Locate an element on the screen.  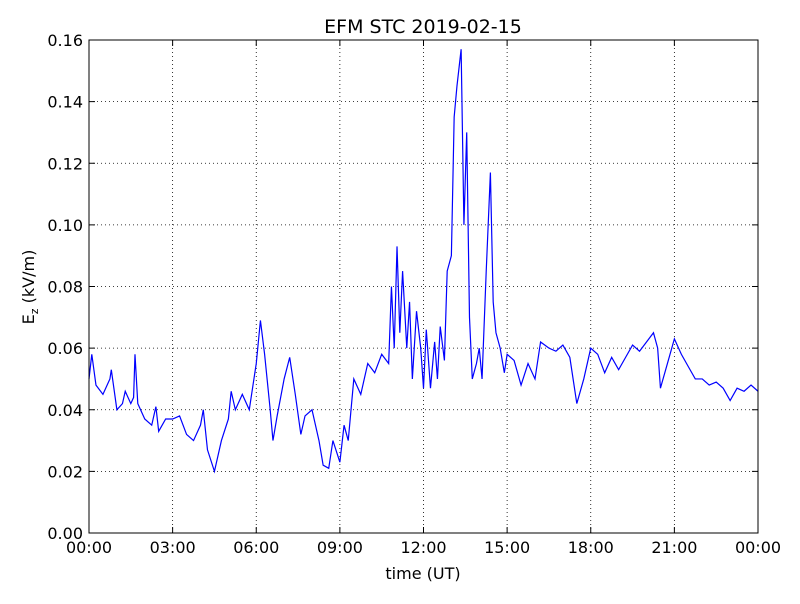
y-tick-label: 0.00 is located at coordinates (65, 533).